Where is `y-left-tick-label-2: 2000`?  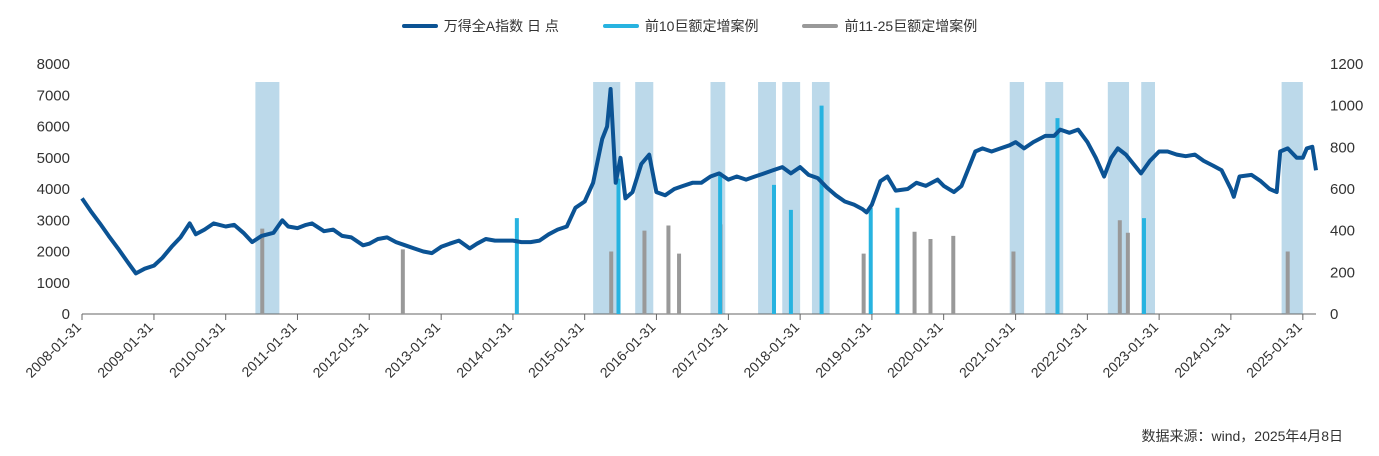 y-left-tick-label-2: 2000 is located at coordinates (53, 252).